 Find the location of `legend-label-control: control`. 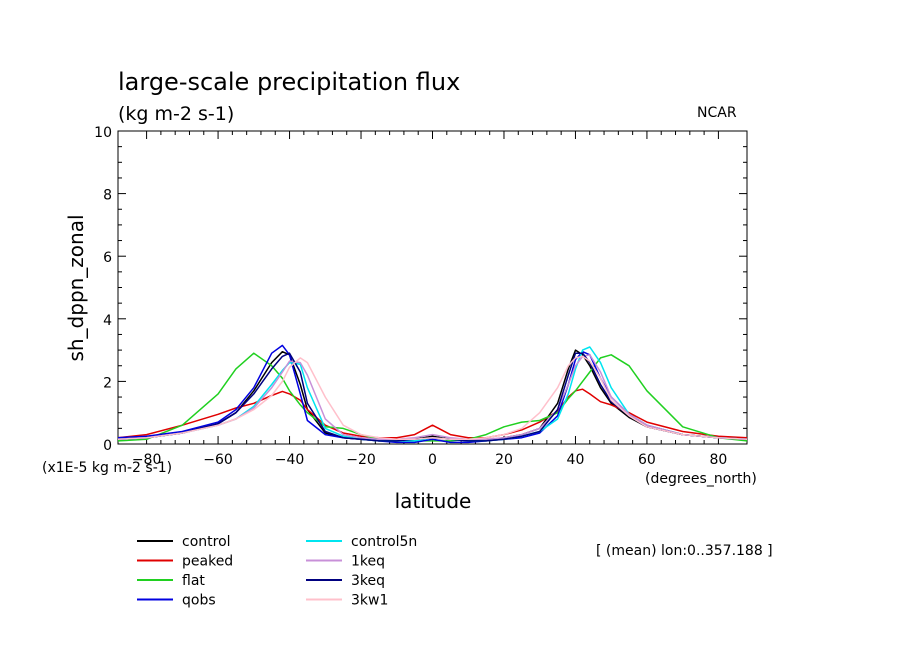

legend-label-control: control is located at coordinates (206, 542).